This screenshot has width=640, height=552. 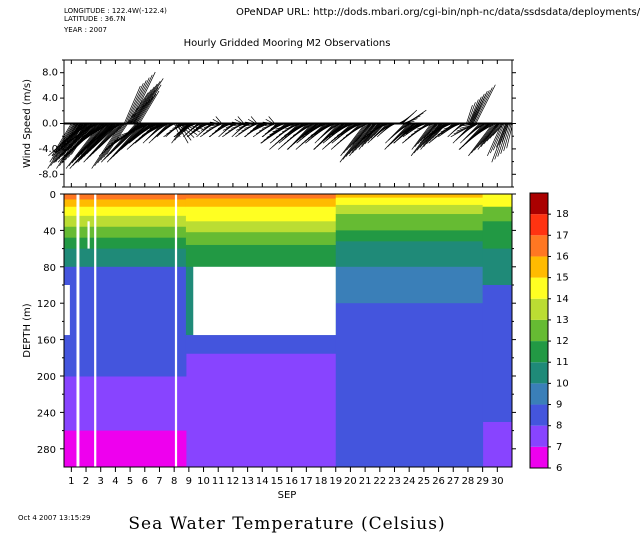 I want to click on day-tick-label: 25, so click(x=424, y=481).